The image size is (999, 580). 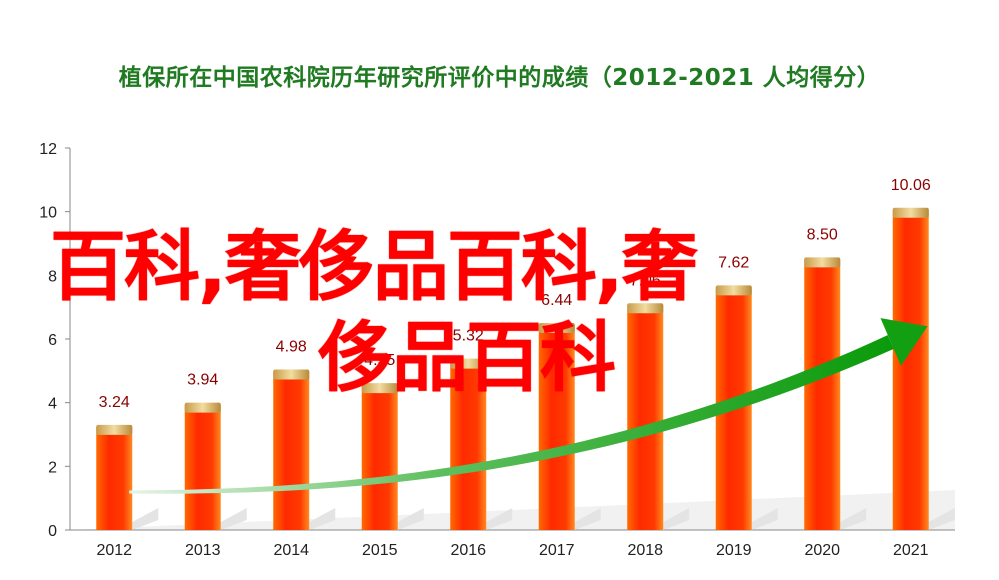 I want to click on watermark-overlay-line1: 百科,奢侈品百科,奢, so click(x=374, y=266).